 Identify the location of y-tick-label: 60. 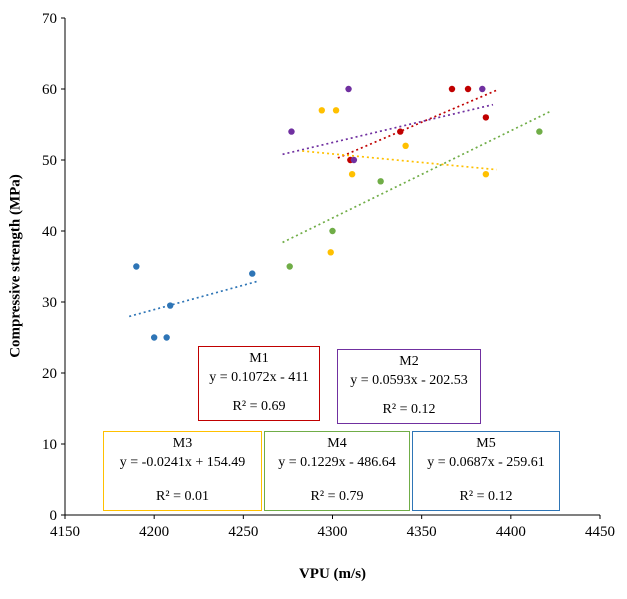
(49, 90).